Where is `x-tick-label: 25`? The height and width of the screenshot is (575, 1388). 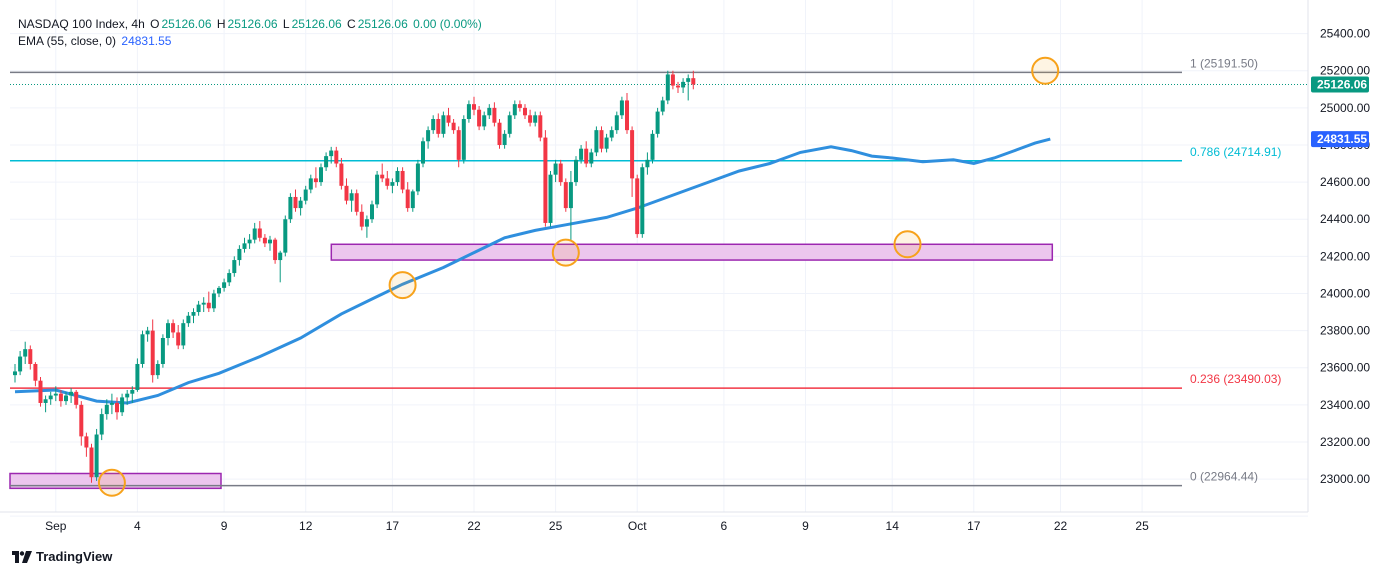 x-tick-label: 25 is located at coordinates (556, 526).